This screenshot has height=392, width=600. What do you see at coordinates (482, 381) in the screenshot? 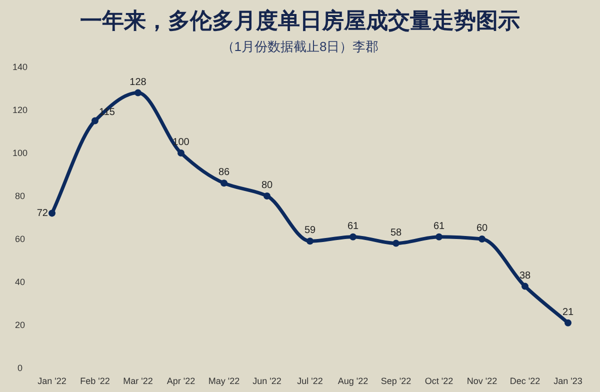
I see `x-tick-label: Nov '22` at bounding box center [482, 381].